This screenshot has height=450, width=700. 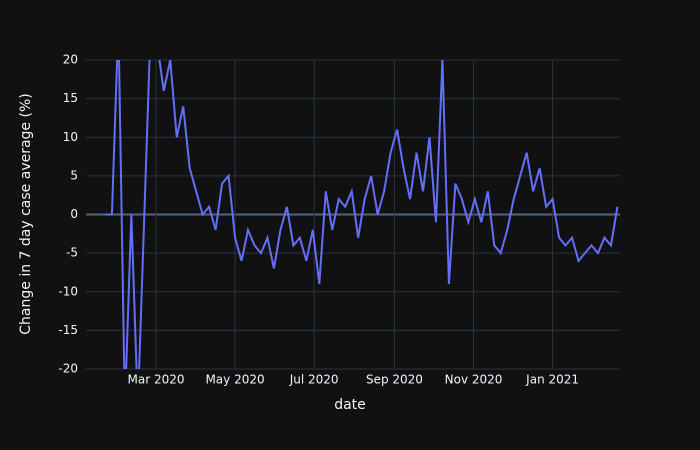 What do you see at coordinates (68, 369) in the screenshot?
I see `y-tick-label: -20` at bounding box center [68, 369].